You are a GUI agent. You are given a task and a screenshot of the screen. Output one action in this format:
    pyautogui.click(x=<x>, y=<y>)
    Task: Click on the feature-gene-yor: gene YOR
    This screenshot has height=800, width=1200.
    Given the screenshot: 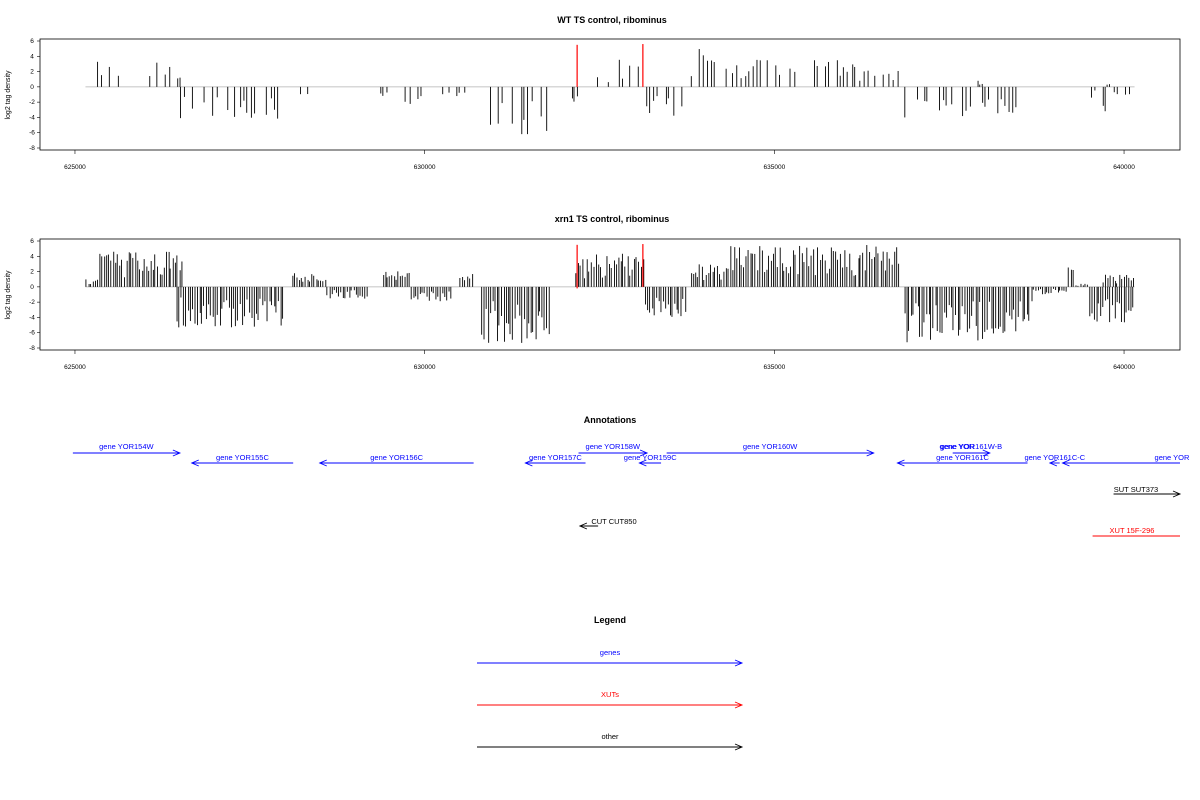 What is the action you would take?
    pyautogui.click(x=1125, y=460)
    